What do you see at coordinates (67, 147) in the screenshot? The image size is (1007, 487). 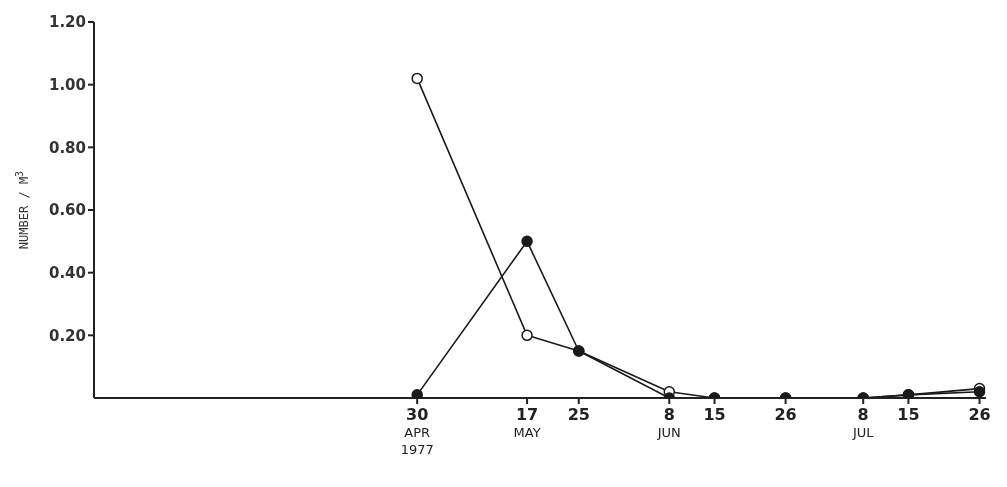 I see `y-tick-label: 0.80` at bounding box center [67, 147].